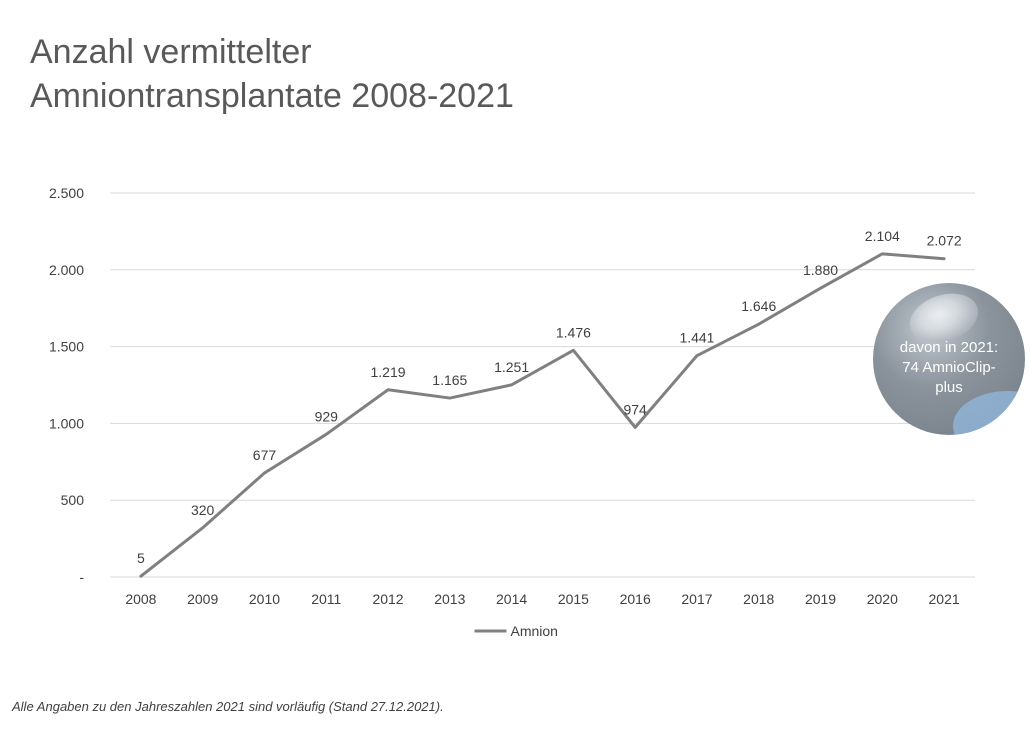 Image resolution: width=1030 pixels, height=741 pixels. What do you see at coordinates (758, 599) in the screenshot?
I see `x-tick-label: 2018` at bounding box center [758, 599].